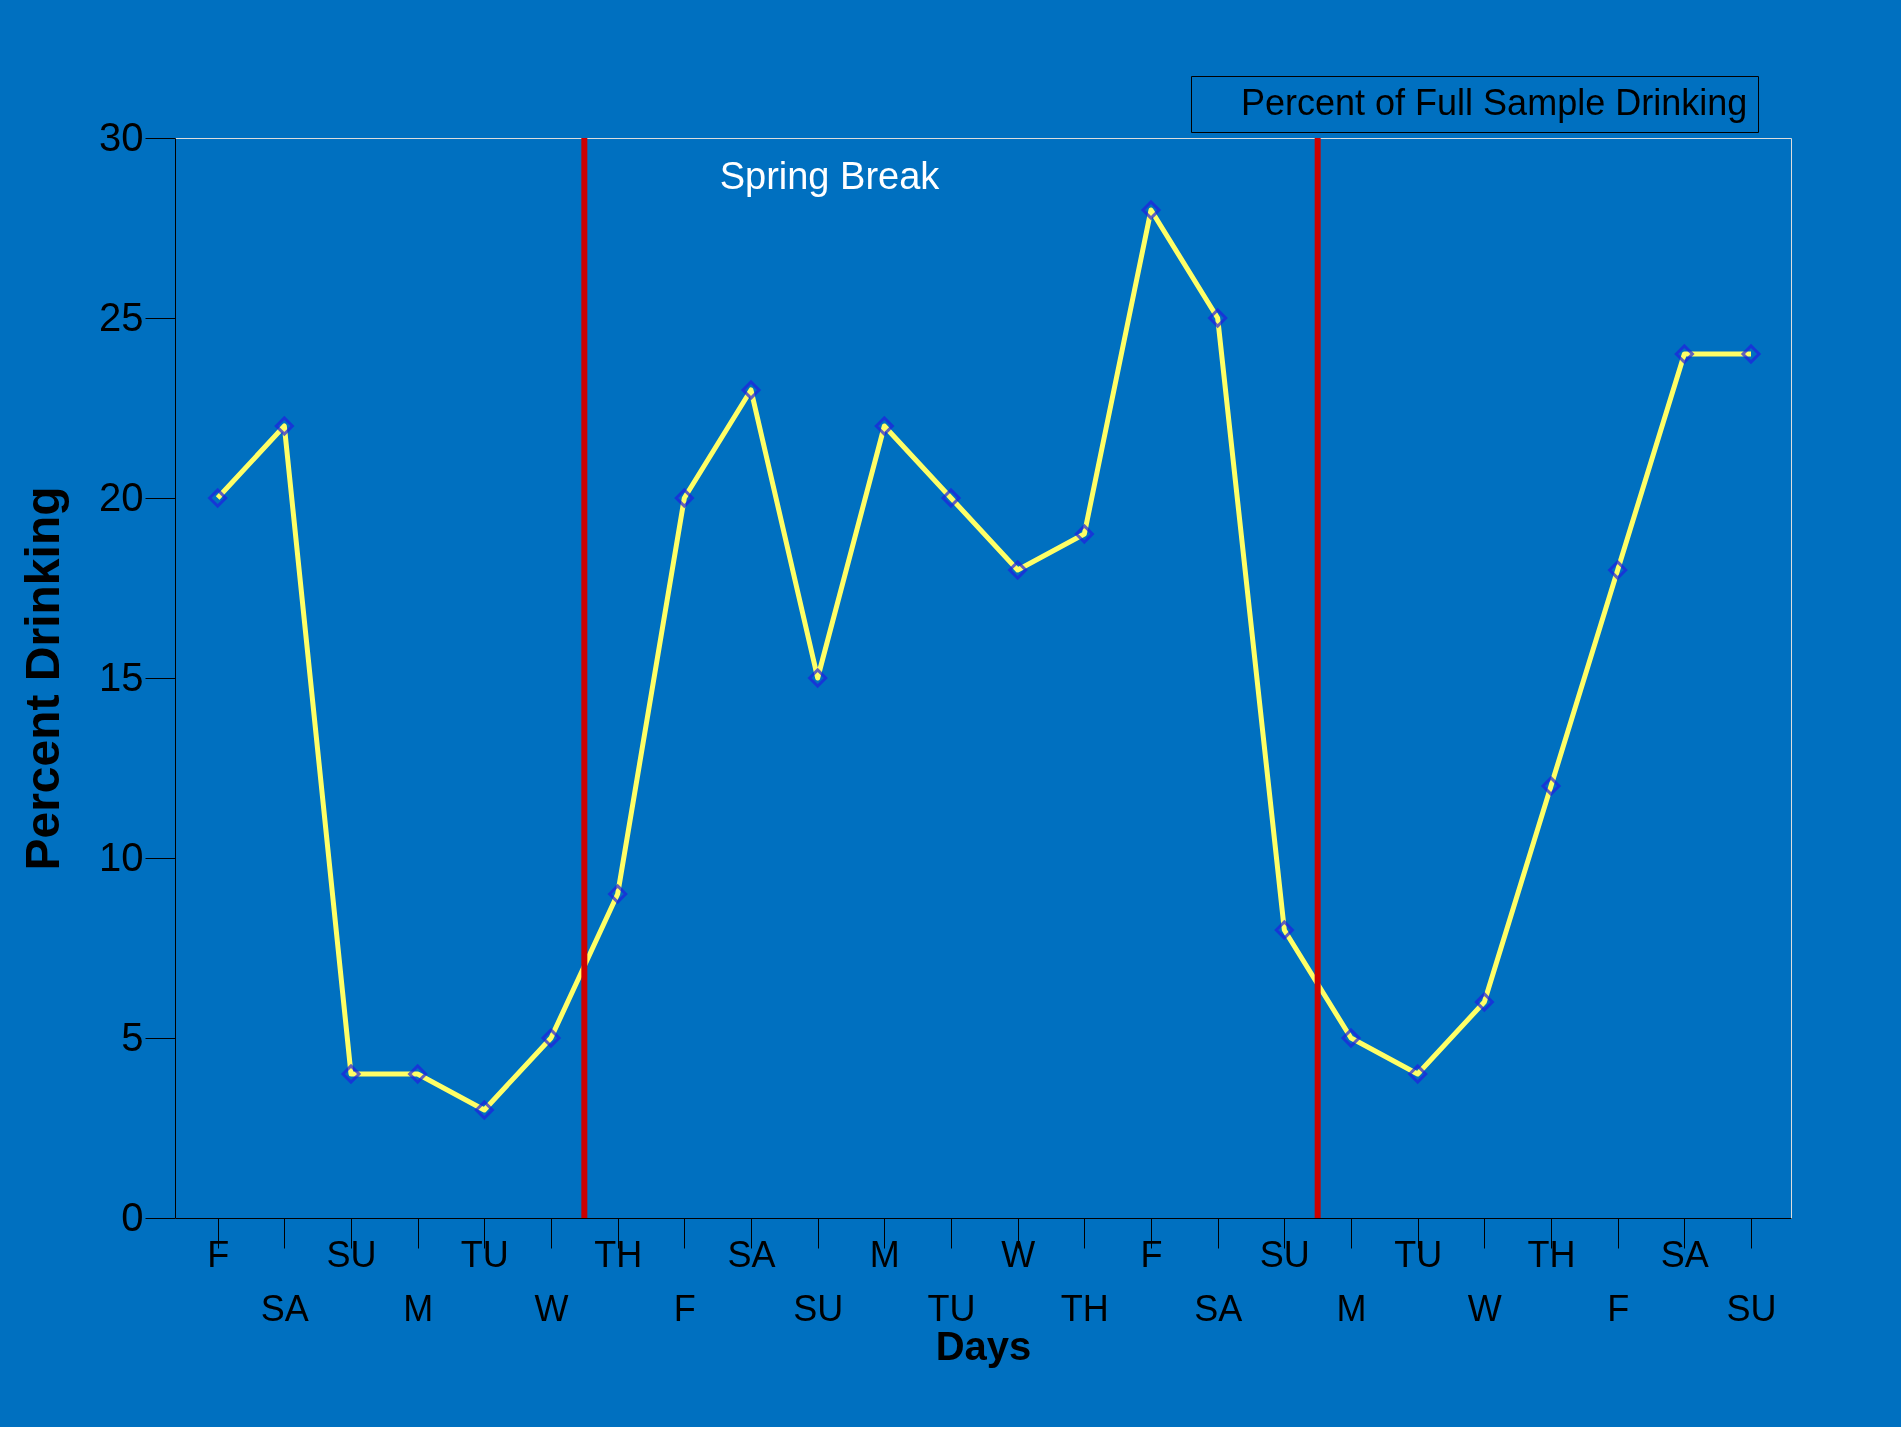 The width and height of the screenshot is (1902, 1445). Describe the element at coordinates (121, 496) in the screenshot. I see `y-tick-label: 20` at that location.